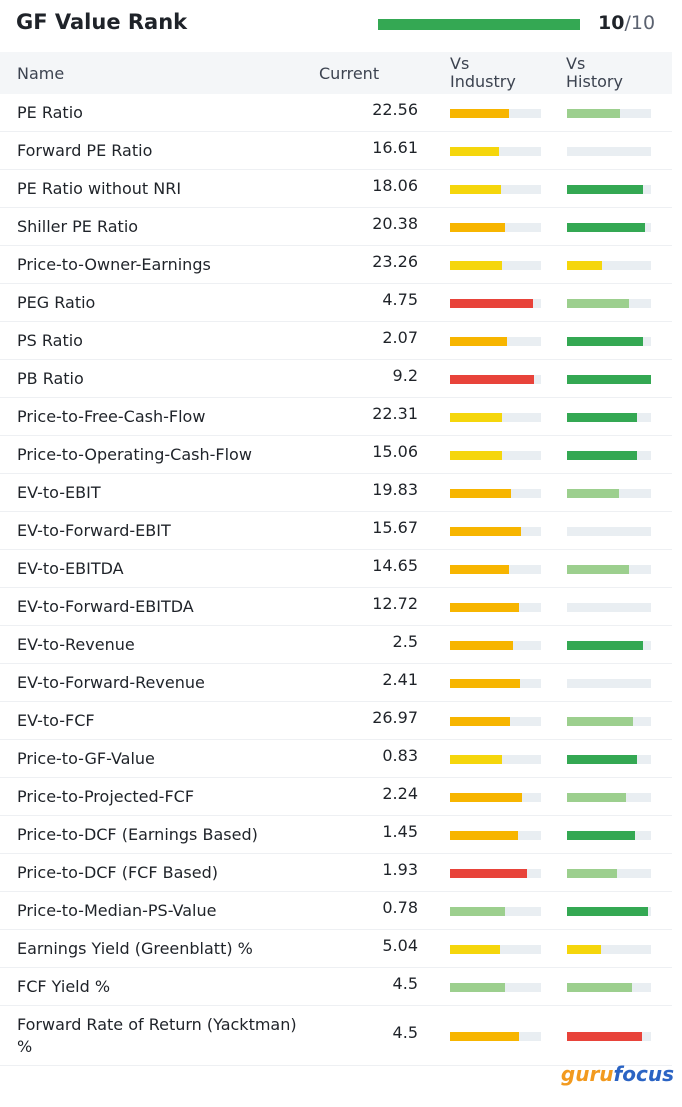 The height and width of the screenshot is (1107, 682). I want to click on metric-name: Price-to-DCF (Earnings Based), so click(137, 834).